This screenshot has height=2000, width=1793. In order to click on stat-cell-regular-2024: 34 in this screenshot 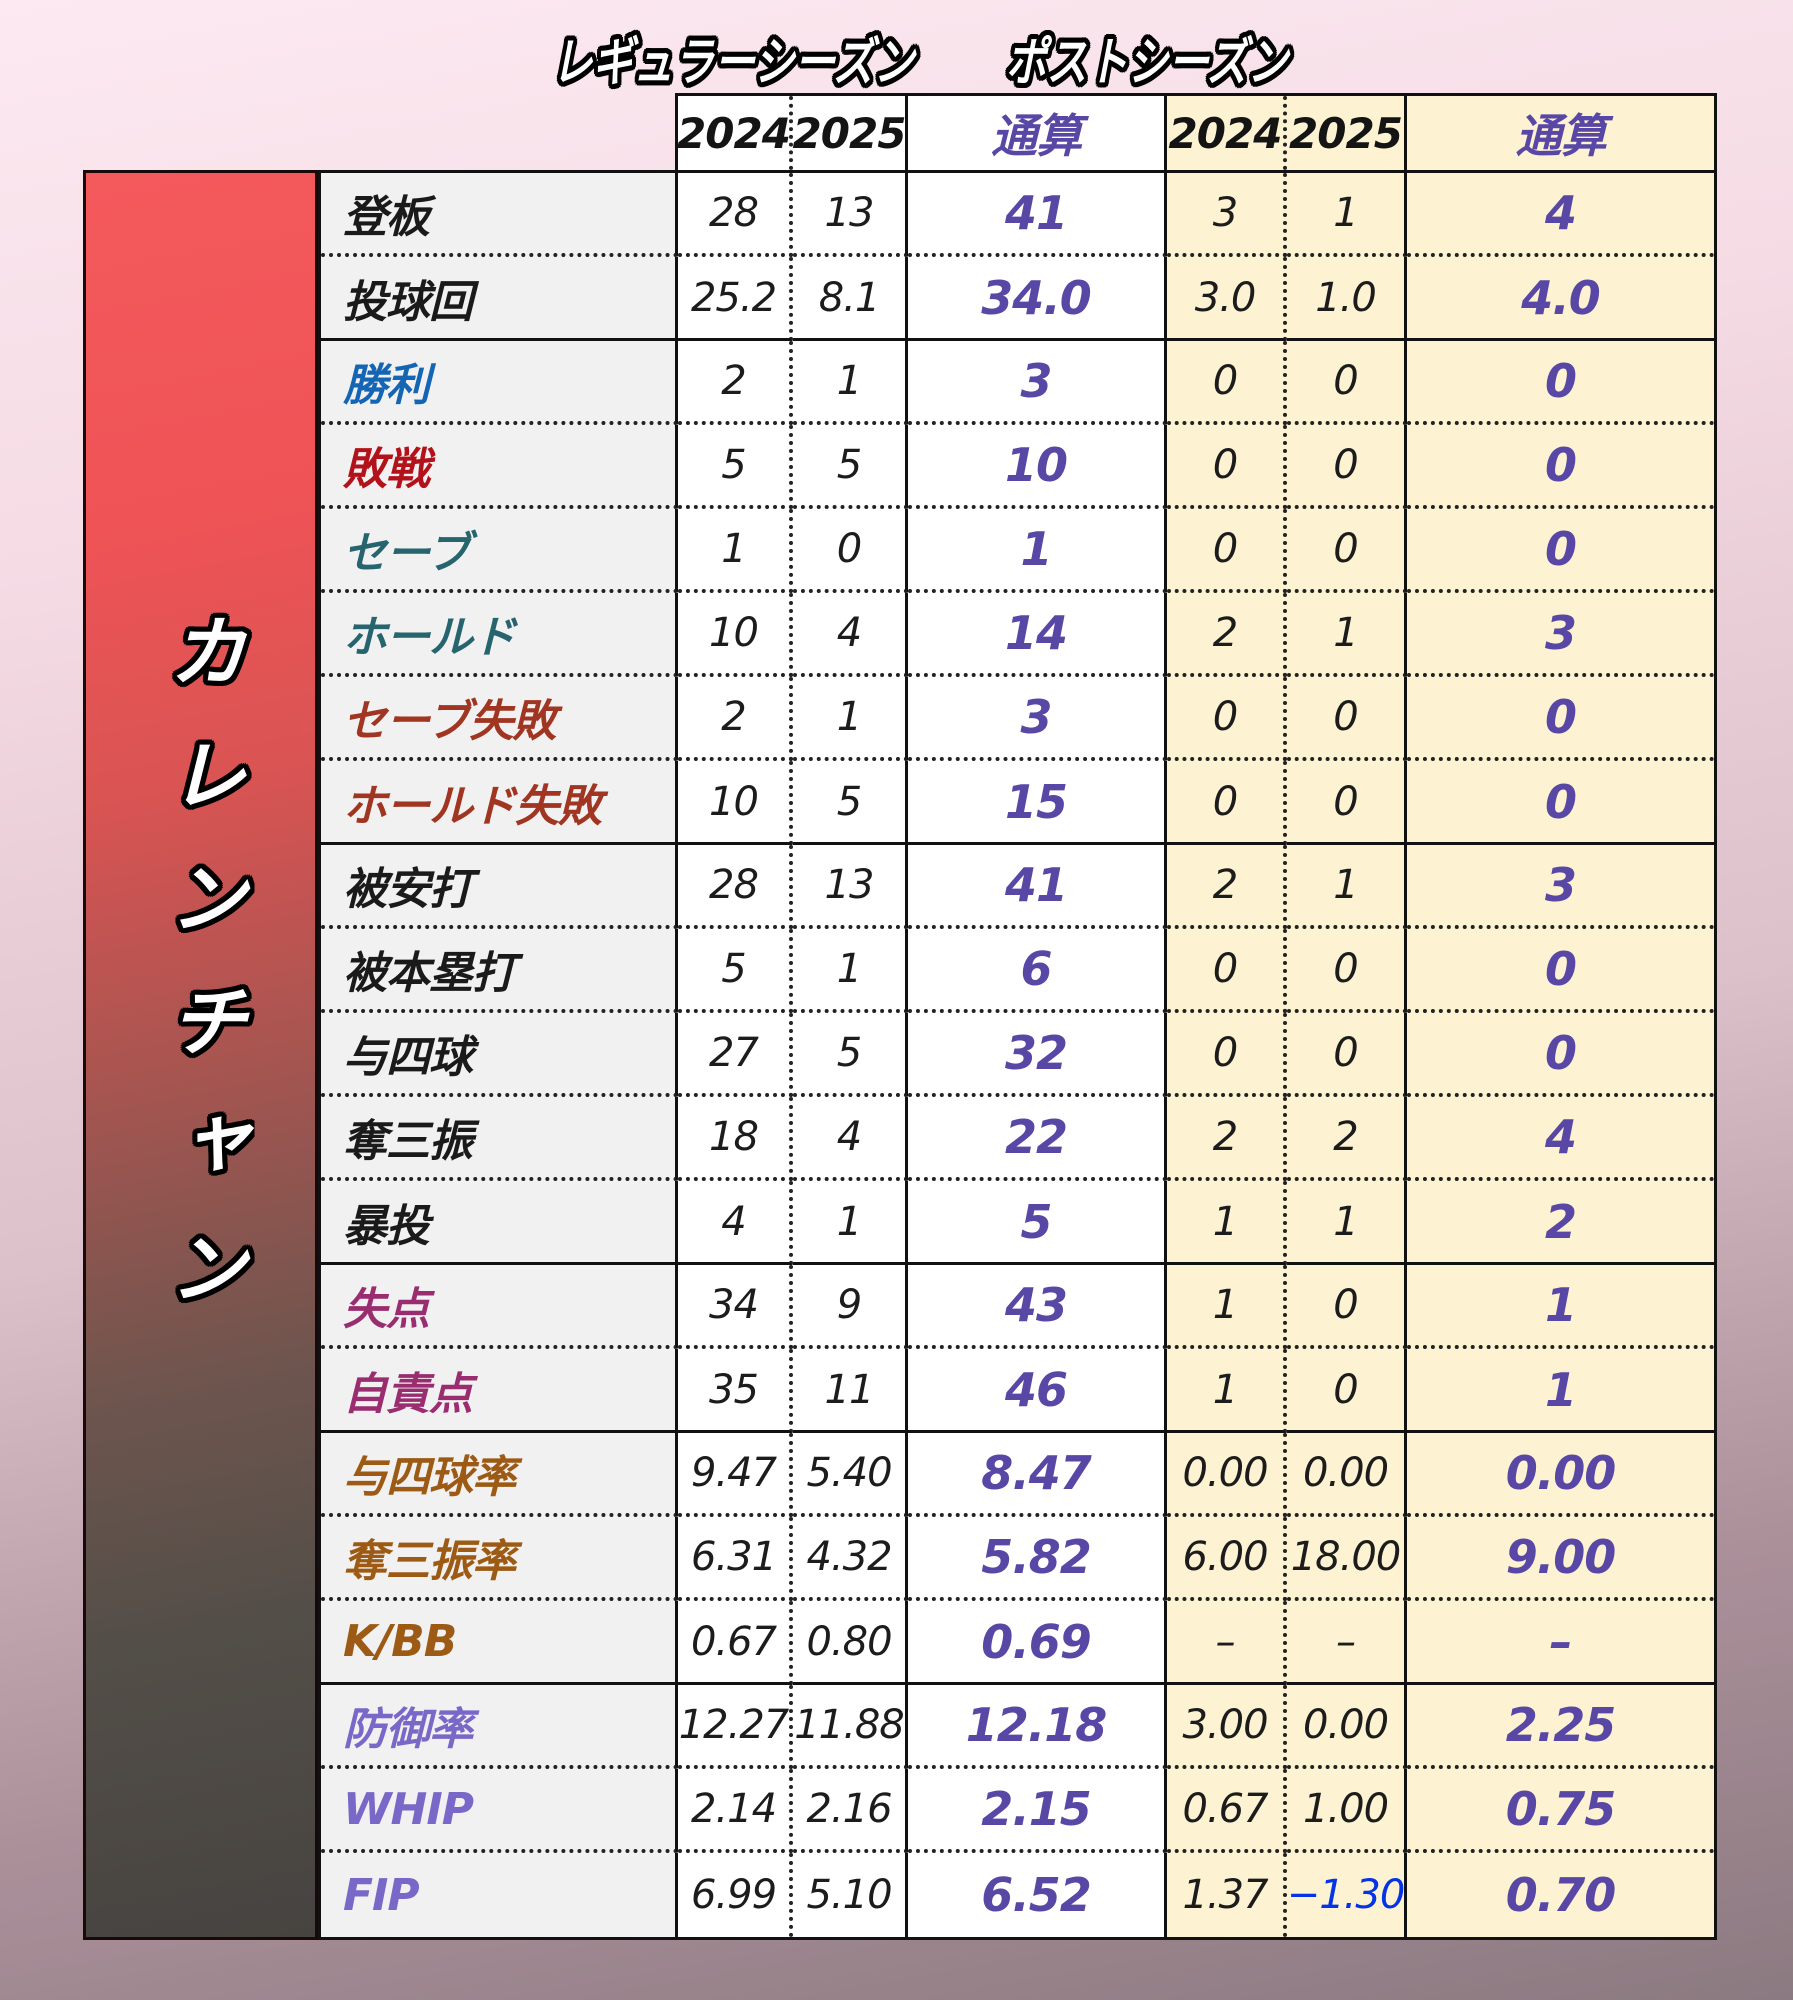, I will do `click(735, 1307)`.